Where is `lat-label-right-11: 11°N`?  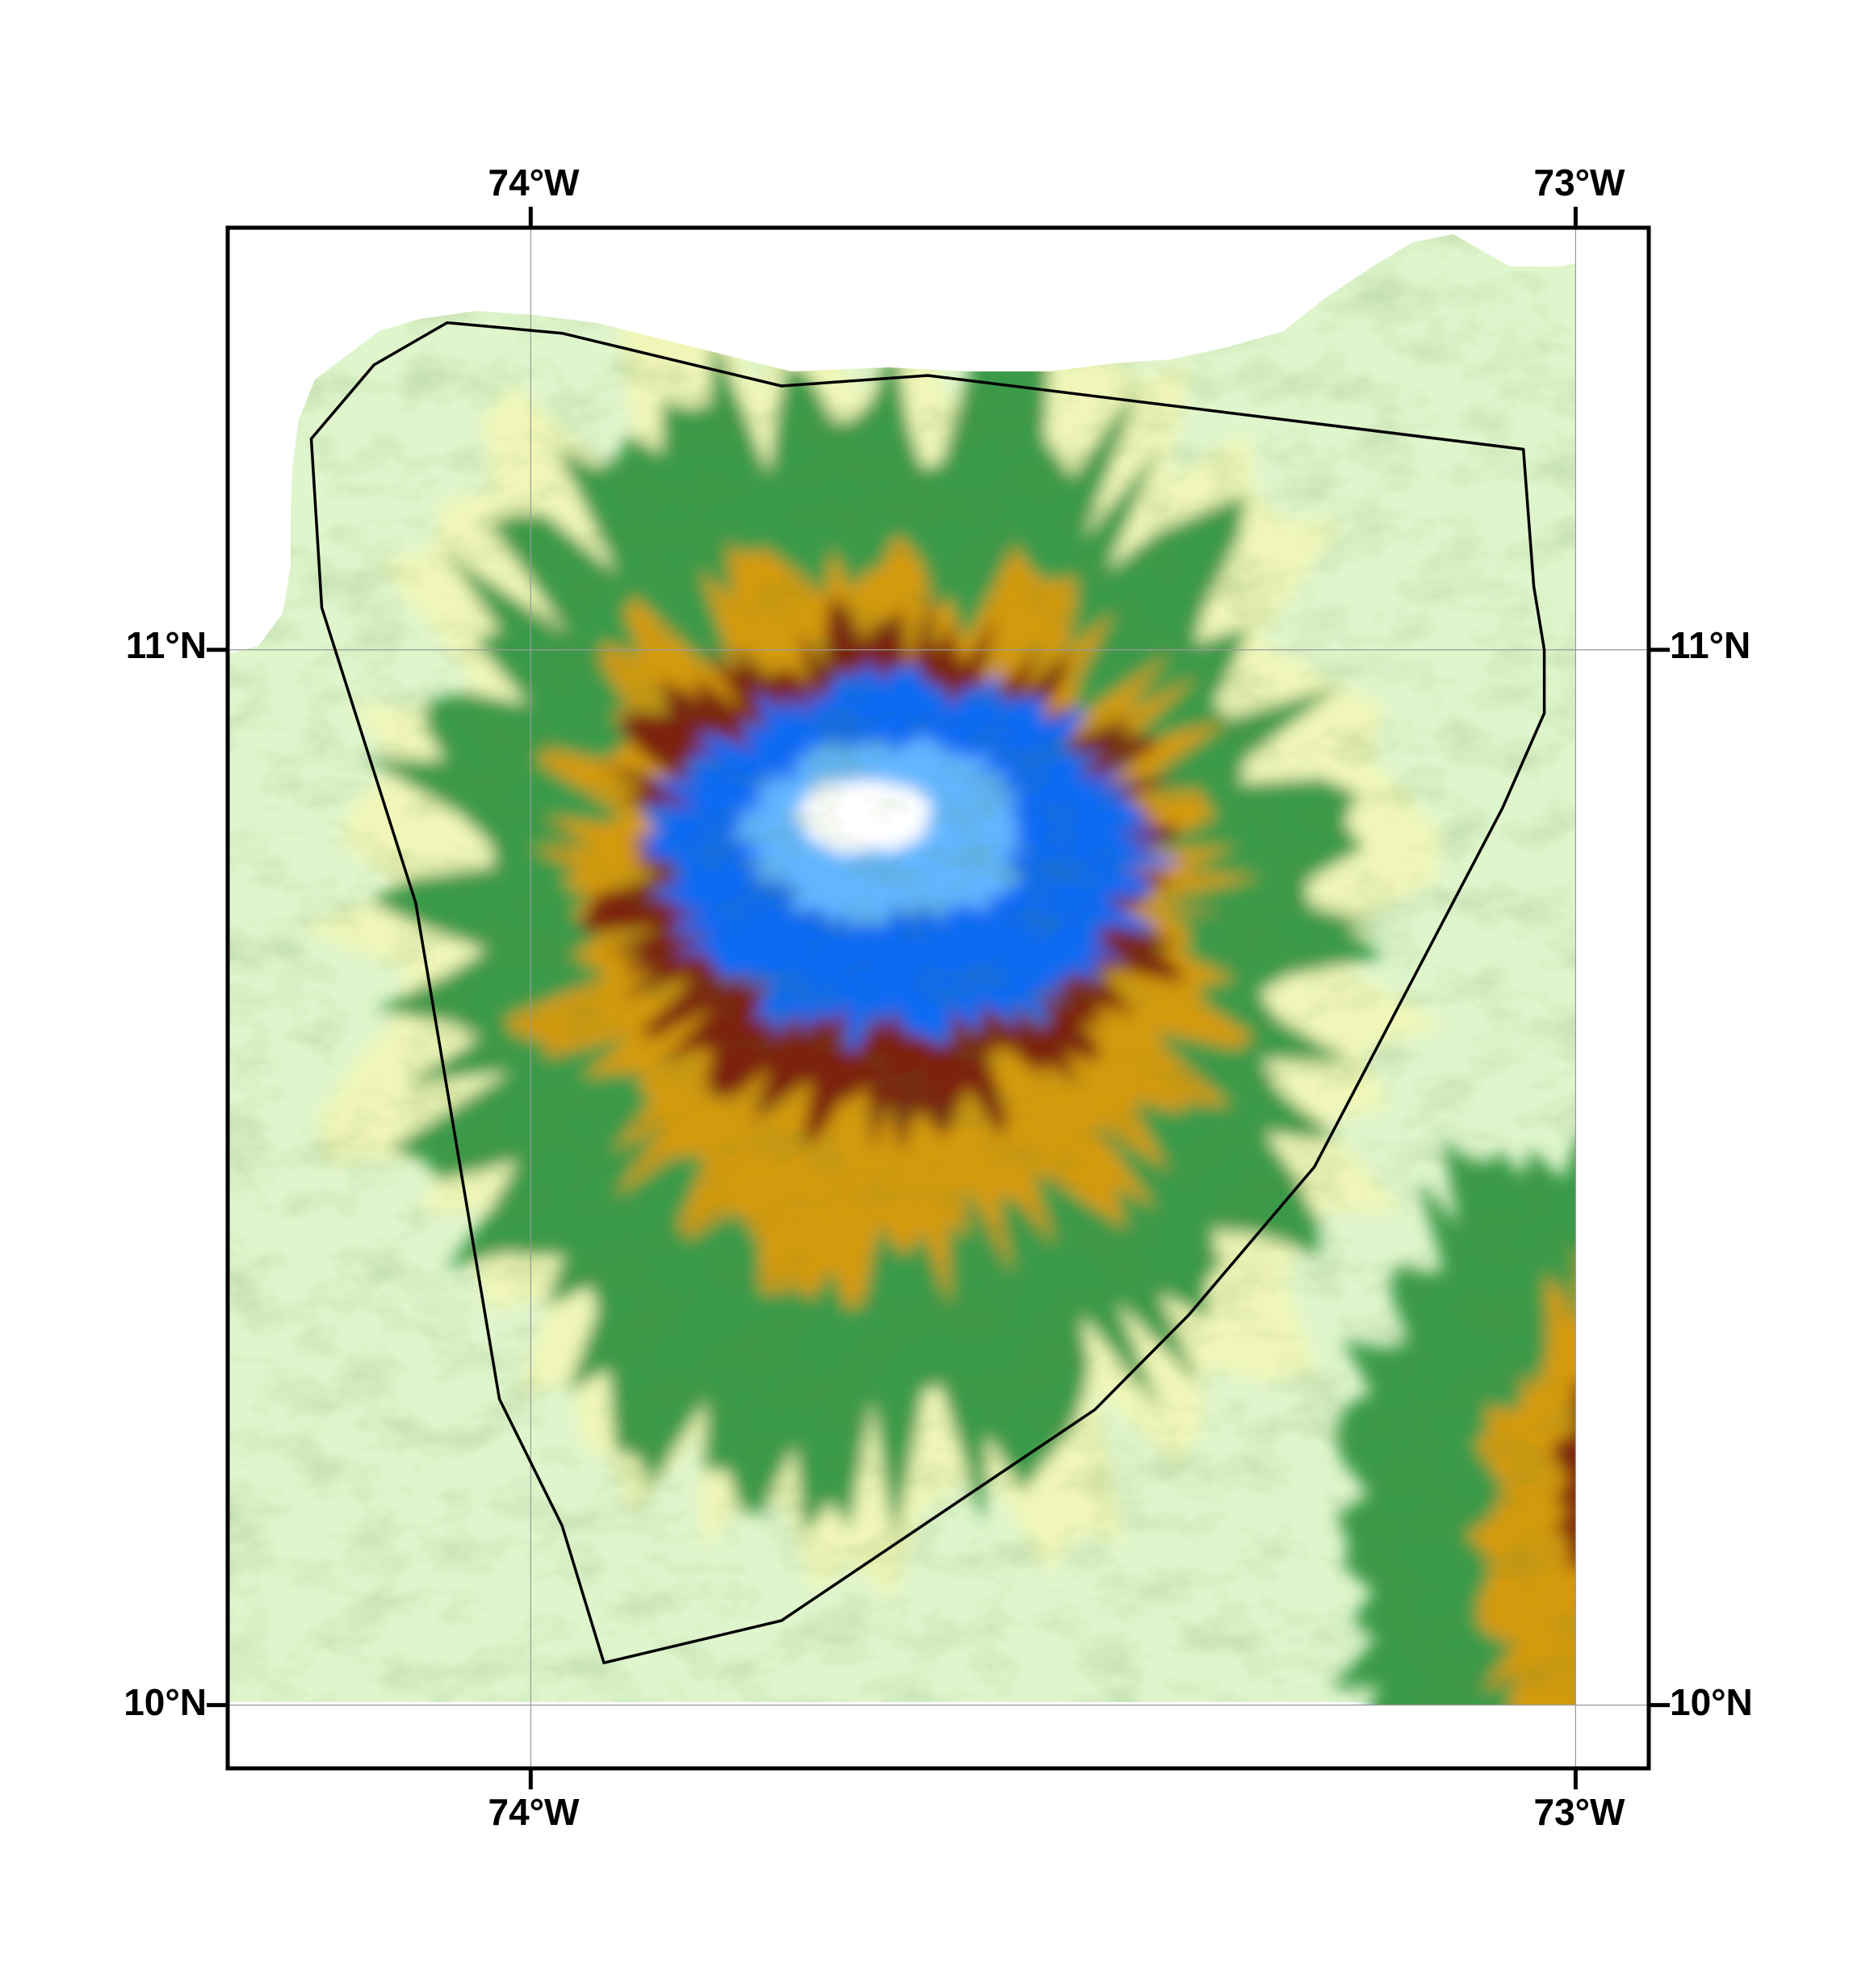 lat-label-right-11: 11°N is located at coordinates (1710, 645).